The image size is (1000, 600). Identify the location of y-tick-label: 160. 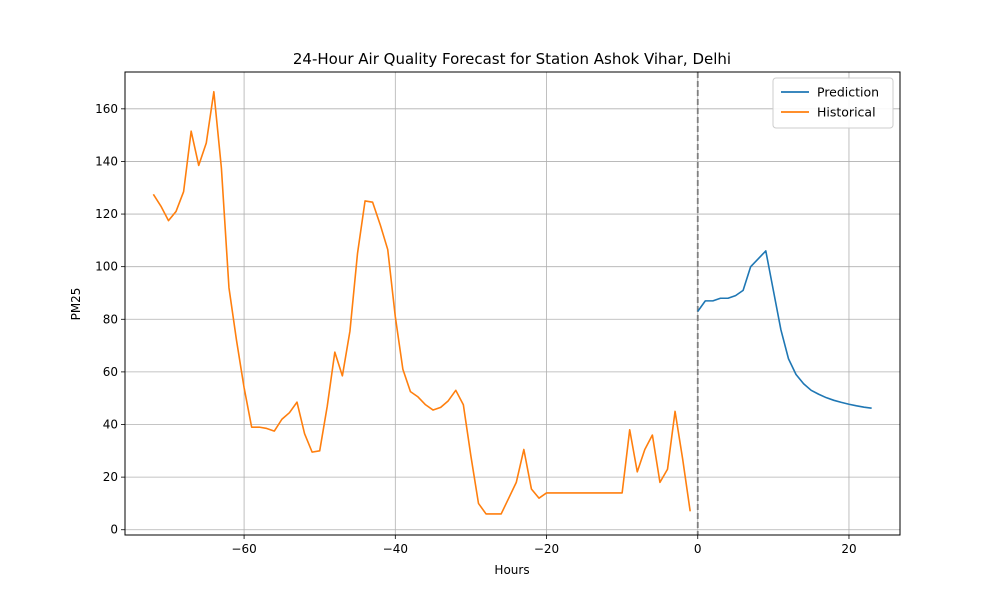
(106, 109).